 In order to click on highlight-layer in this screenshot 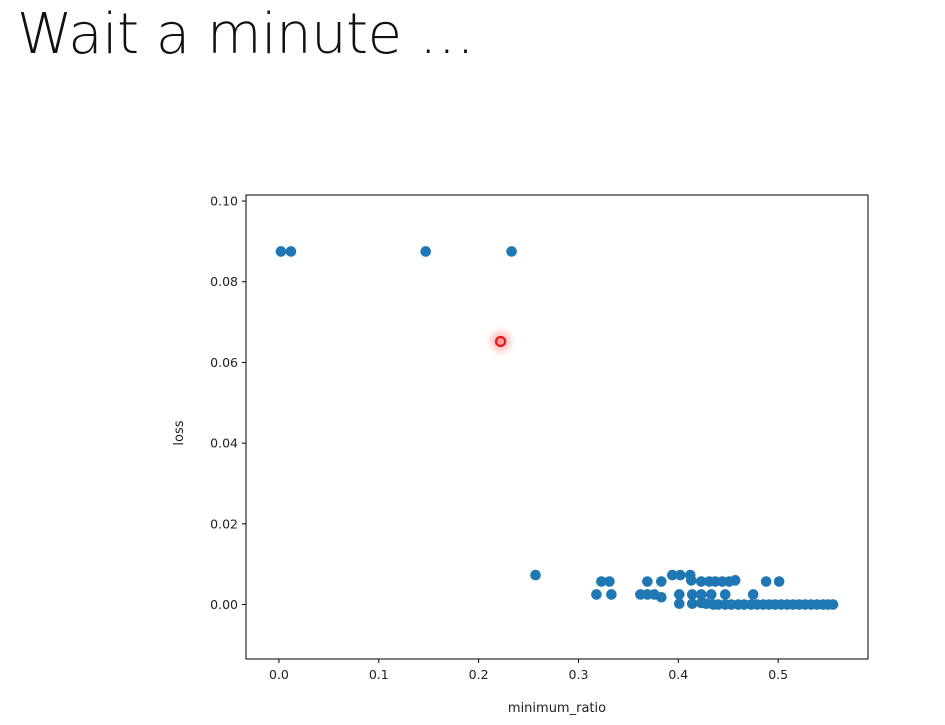, I will do `click(500, 341)`.